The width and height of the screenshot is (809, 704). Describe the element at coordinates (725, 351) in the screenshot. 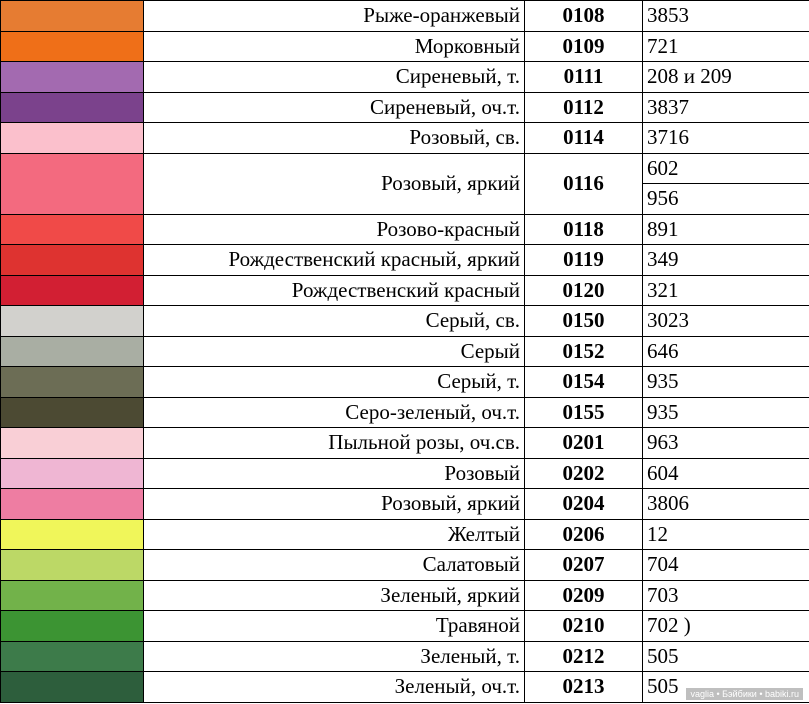

I see `dmc-number: 646` at that location.